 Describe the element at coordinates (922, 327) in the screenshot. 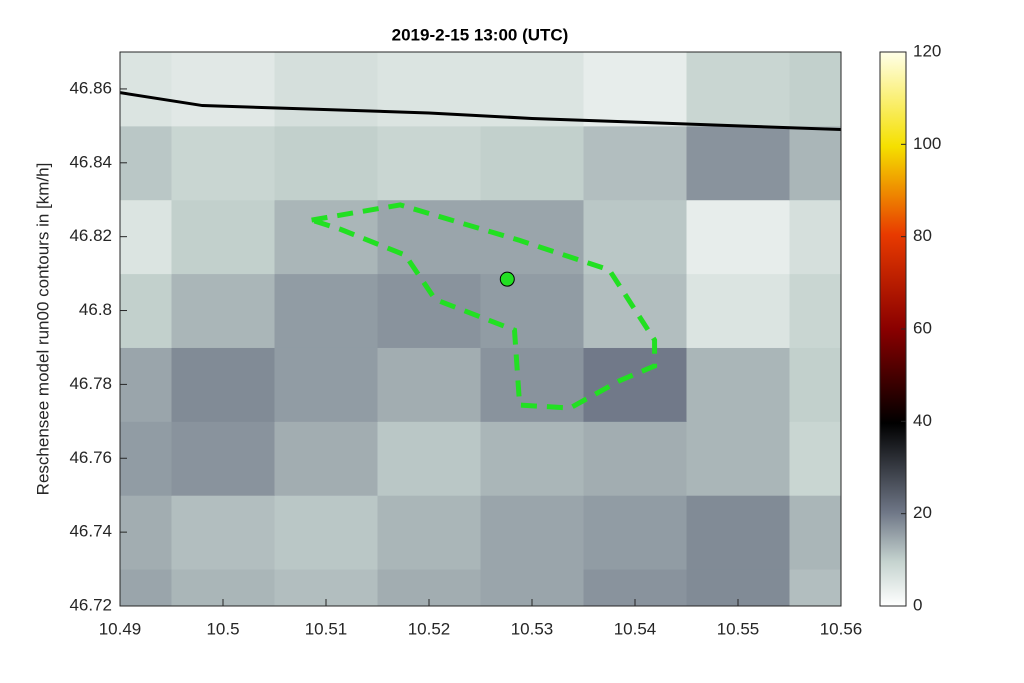

I see `colorbar-tick-label: 60` at that location.